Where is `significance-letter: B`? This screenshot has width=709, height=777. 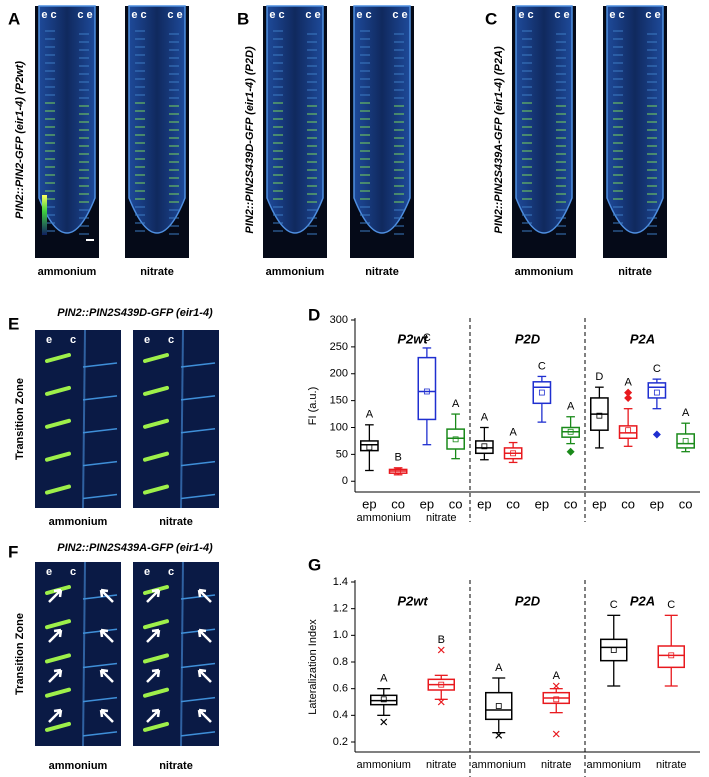
significance-letter: B is located at coordinates (441, 640).